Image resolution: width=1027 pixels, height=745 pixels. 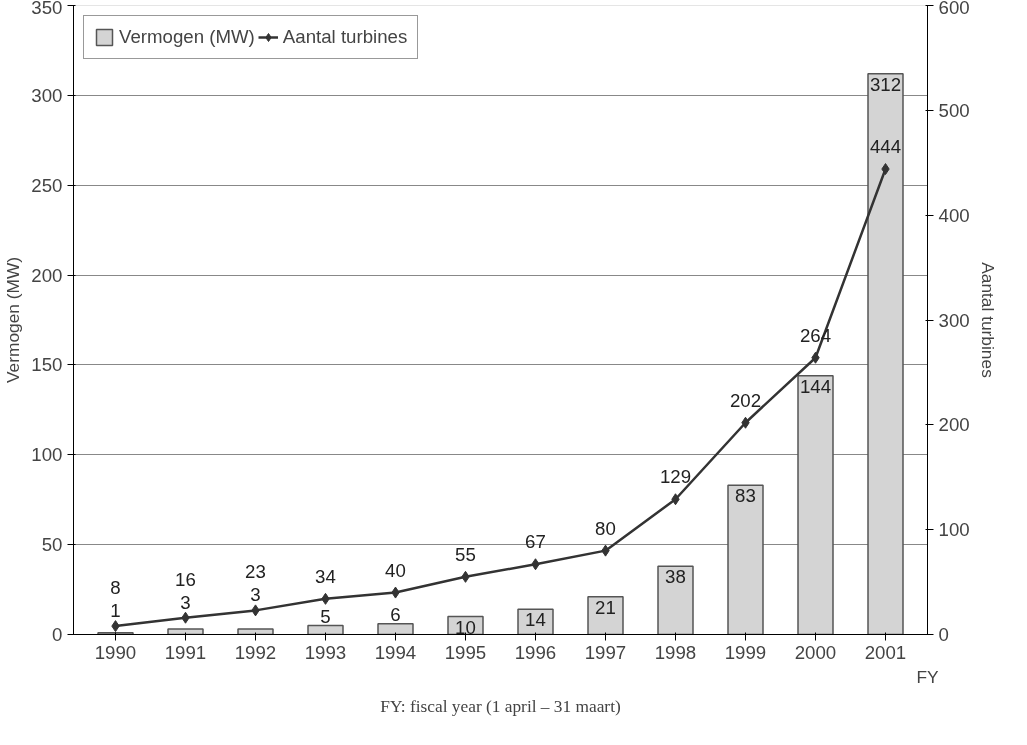 I want to click on y2-tick-label: 100, so click(x=954, y=530).